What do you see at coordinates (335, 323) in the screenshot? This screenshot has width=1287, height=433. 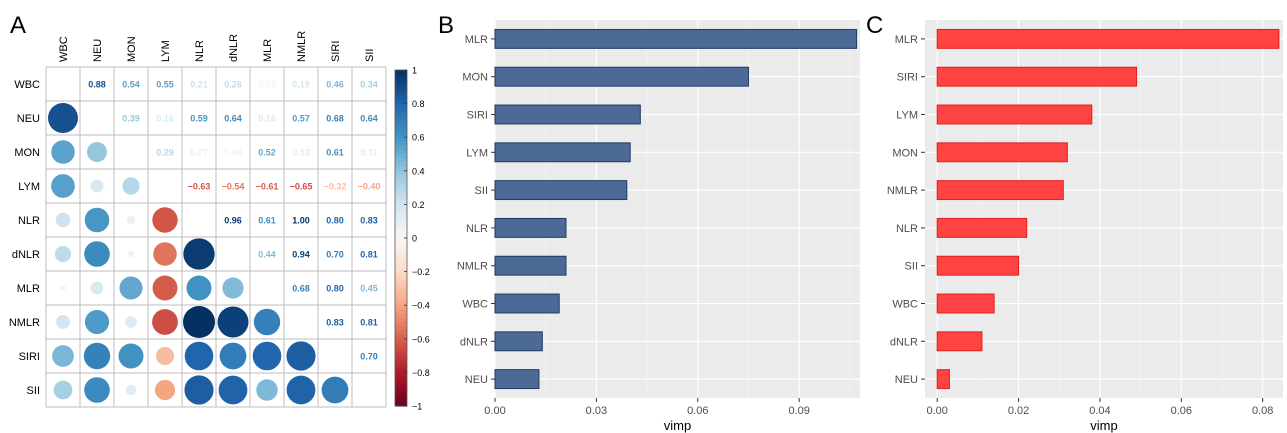 I see `correlation-value: 0.83` at bounding box center [335, 323].